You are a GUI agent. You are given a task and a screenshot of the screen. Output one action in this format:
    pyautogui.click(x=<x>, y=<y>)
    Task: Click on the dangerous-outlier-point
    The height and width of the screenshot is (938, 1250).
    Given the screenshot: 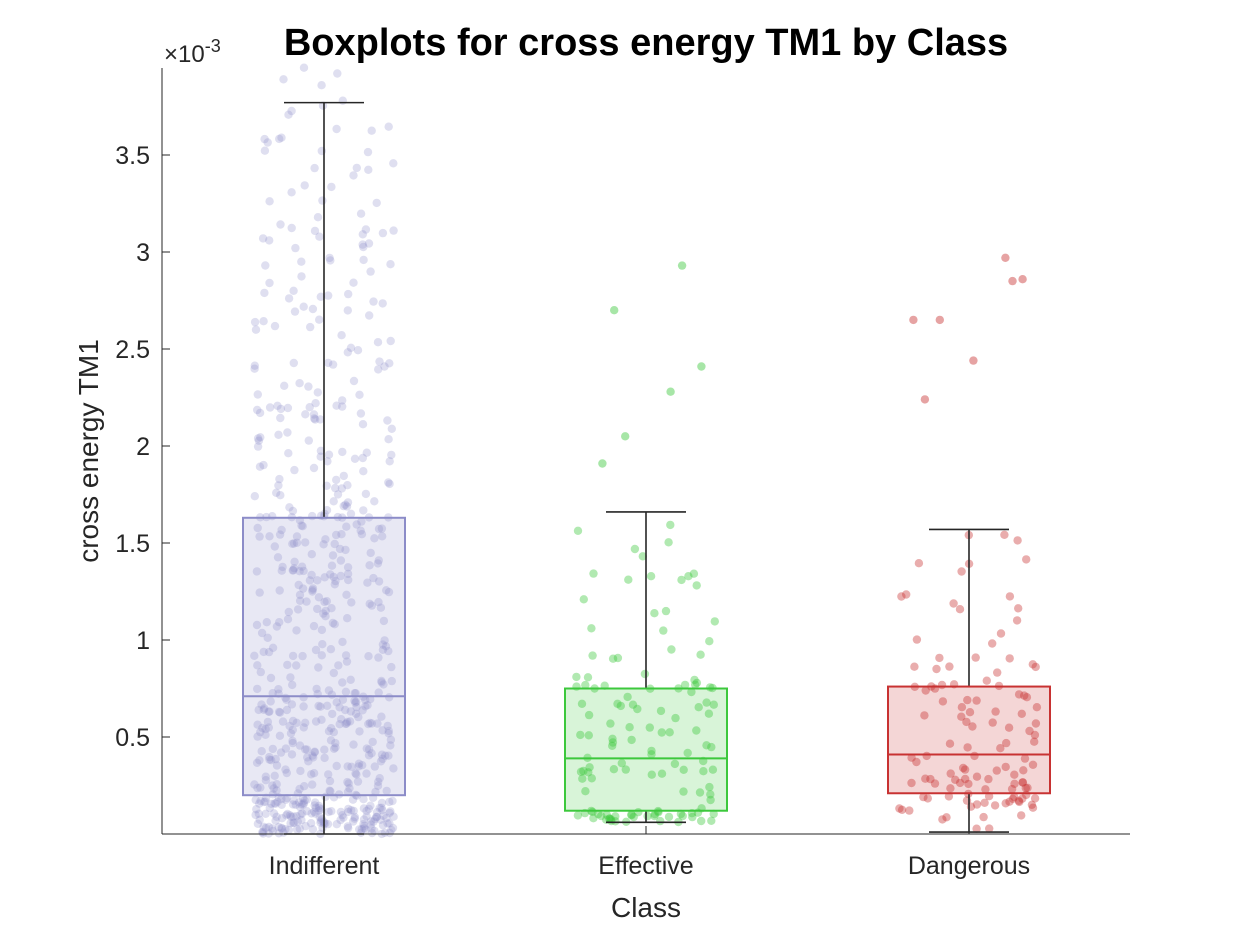 What is the action you would take?
    pyautogui.click(x=973, y=360)
    